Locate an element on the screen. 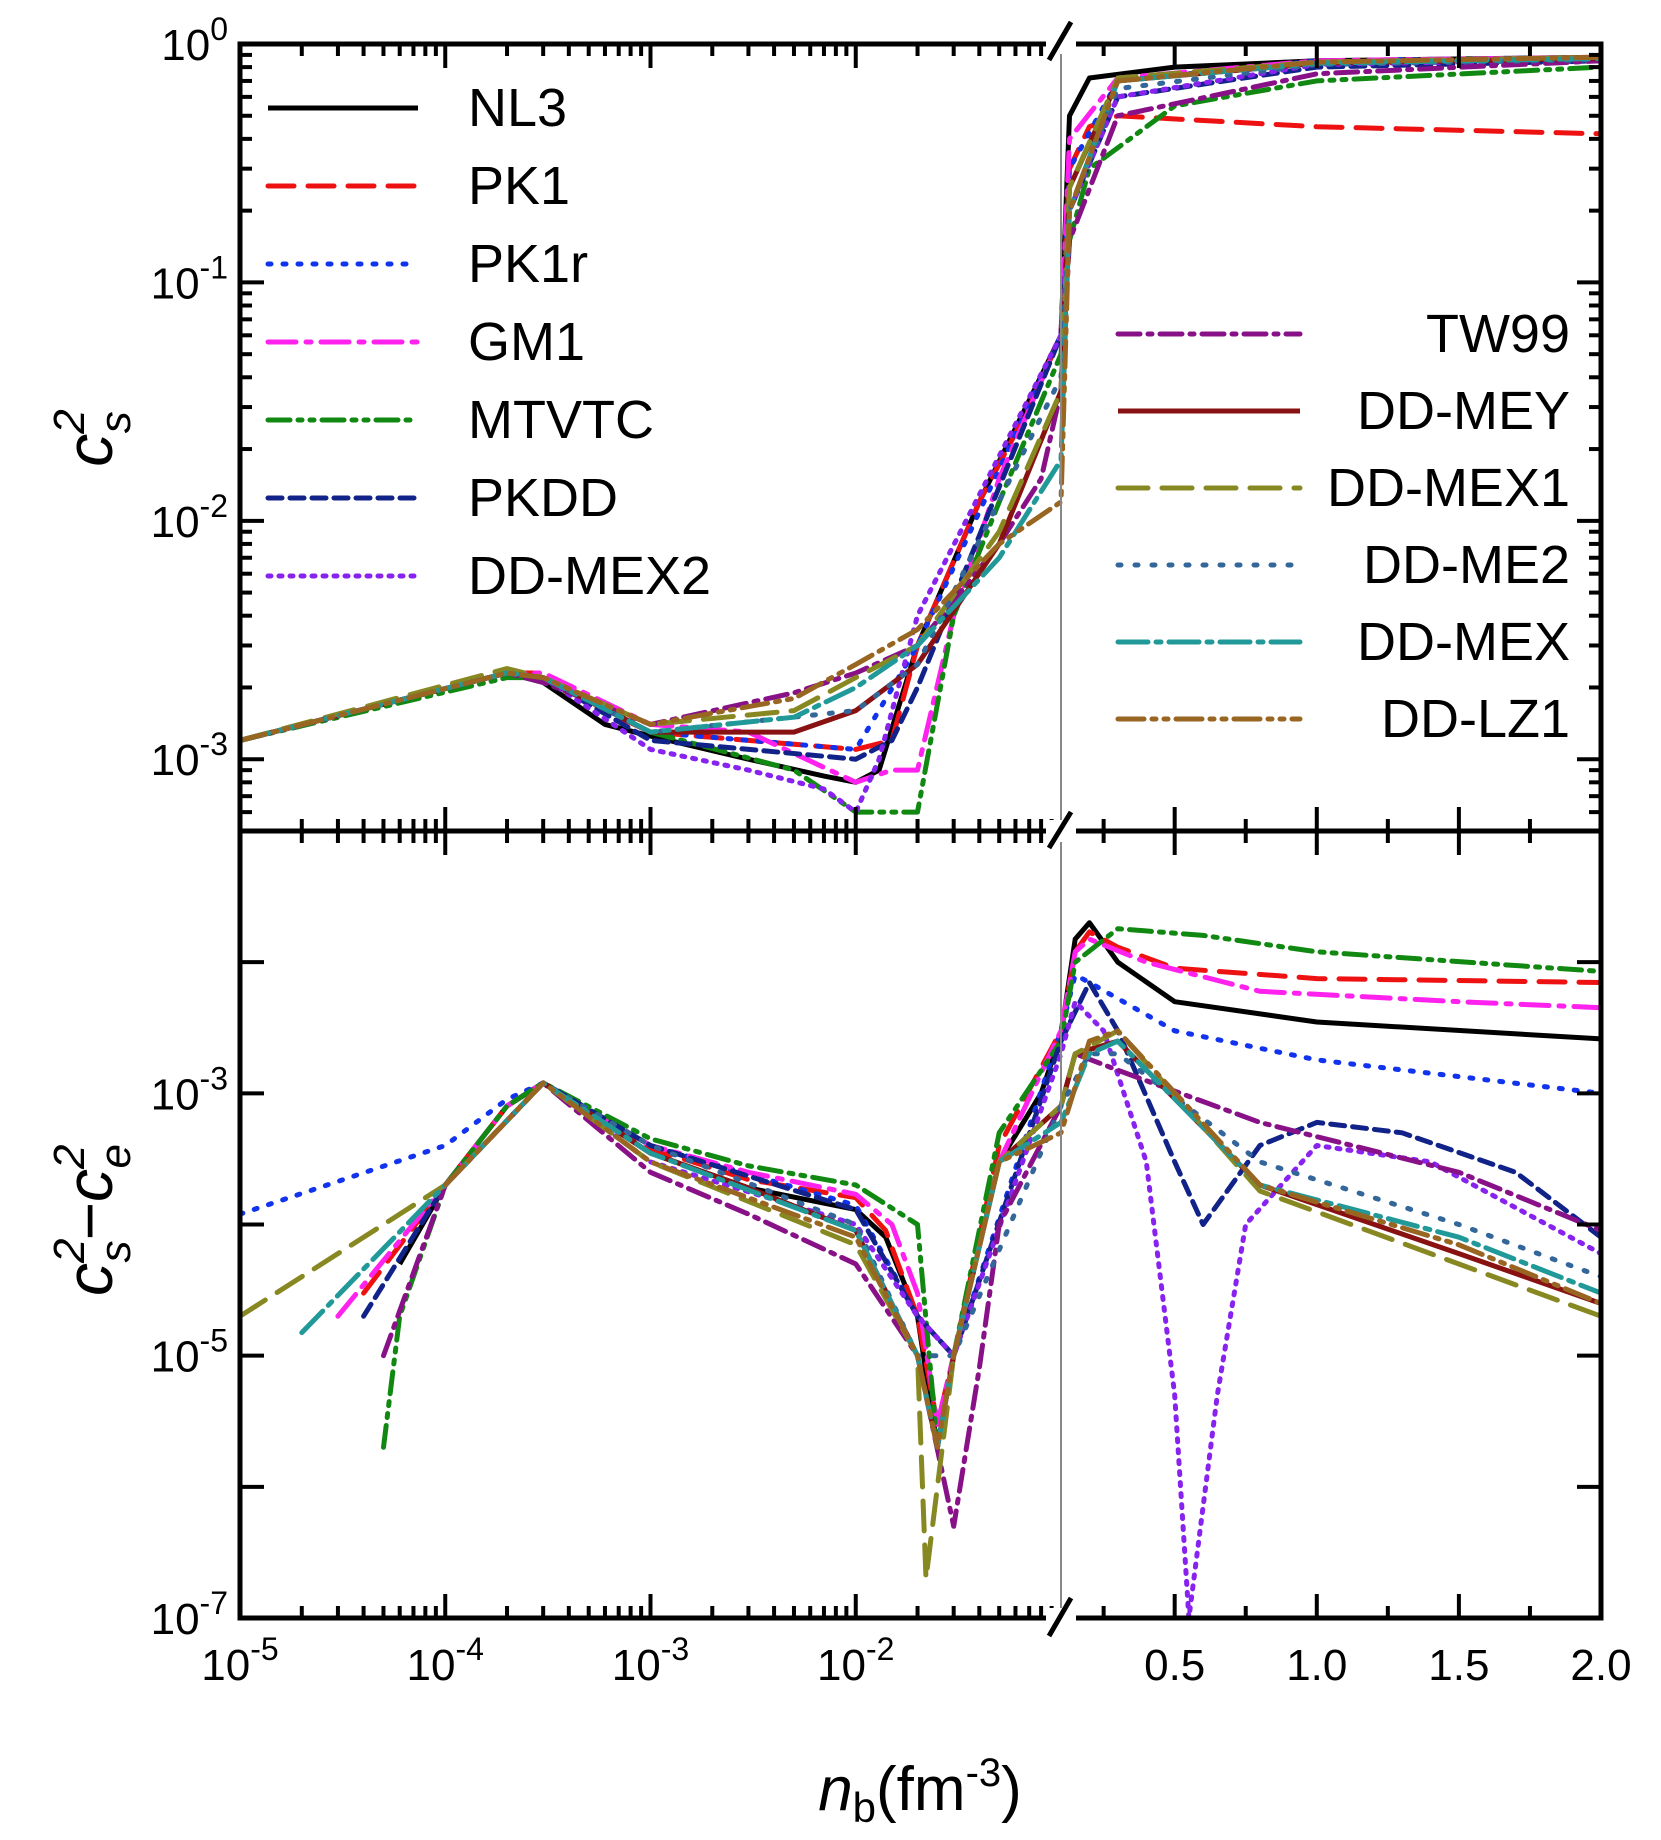  bot-y-label-c1: c is located at coordinates (89, 1279).